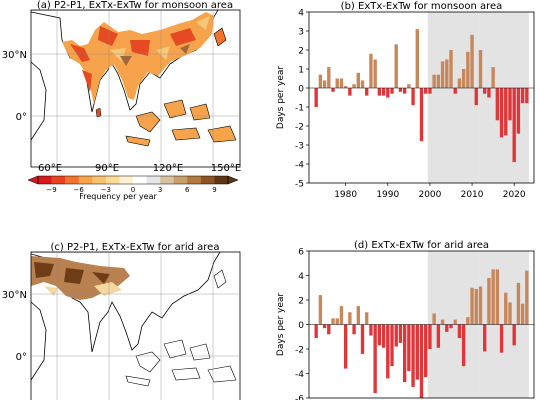  What do you see at coordinates (429, 195) in the screenshot?
I see `x-tick-label: 2000` at bounding box center [429, 195].